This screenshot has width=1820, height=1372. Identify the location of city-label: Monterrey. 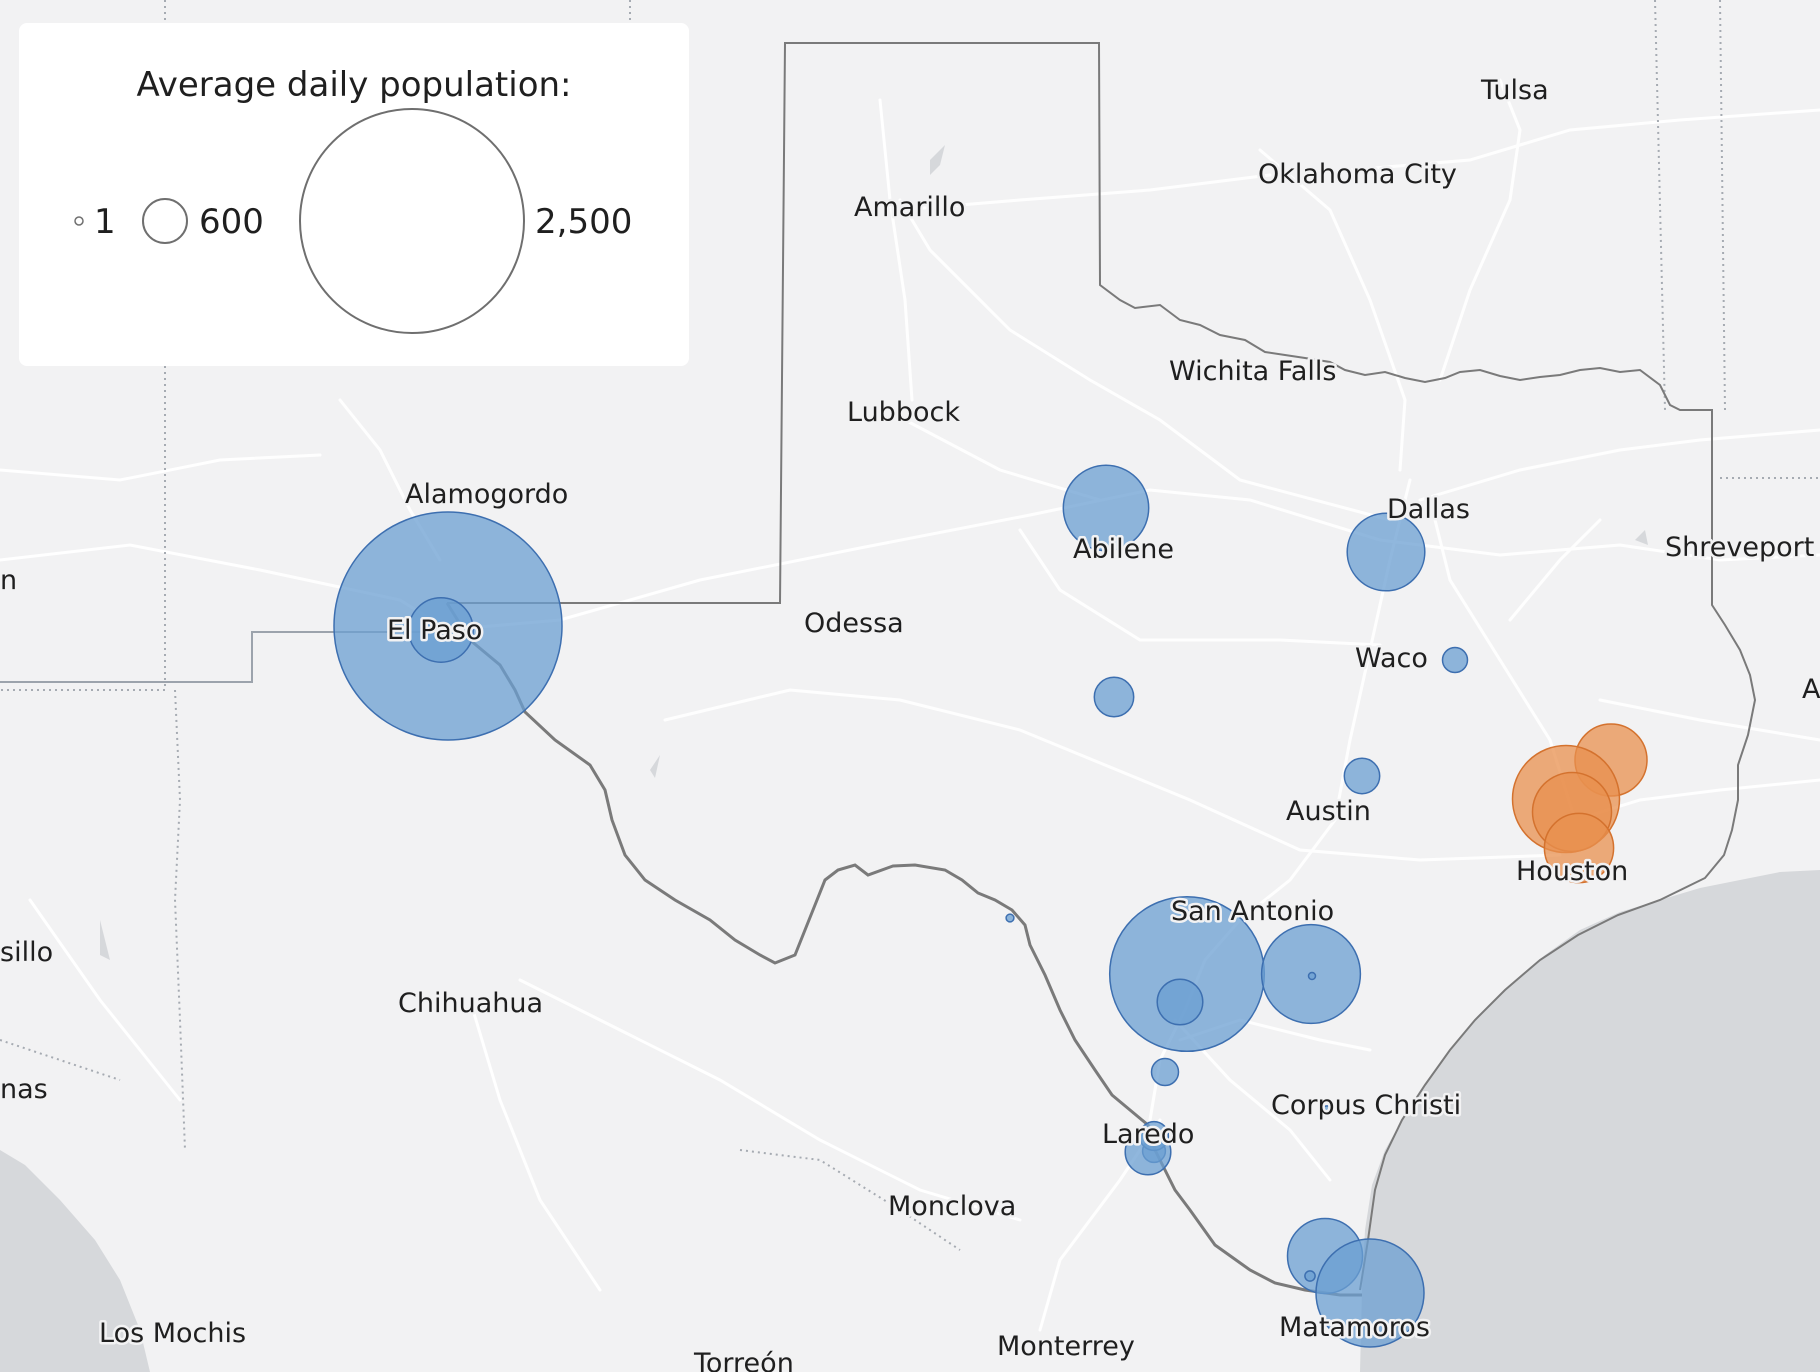
(1066, 1346).